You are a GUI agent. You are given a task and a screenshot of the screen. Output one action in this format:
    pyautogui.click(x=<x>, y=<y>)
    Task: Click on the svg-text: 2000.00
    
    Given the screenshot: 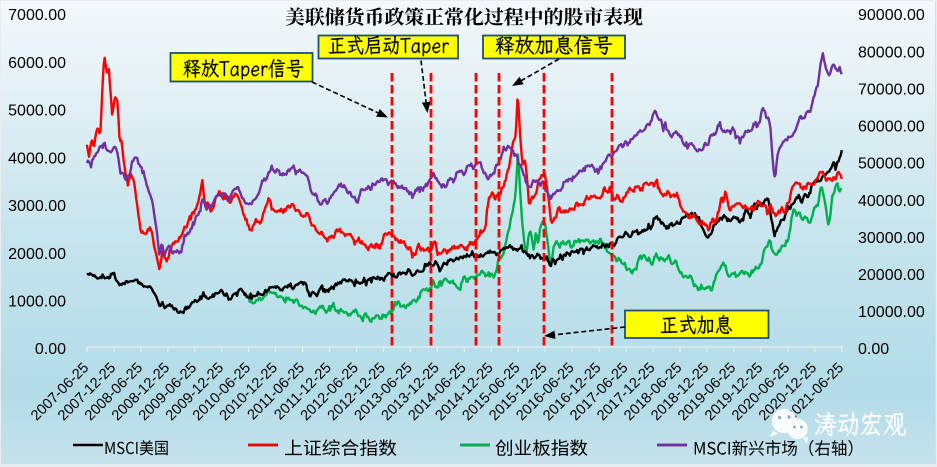 What is the action you would take?
    pyautogui.click(x=37, y=254)
    